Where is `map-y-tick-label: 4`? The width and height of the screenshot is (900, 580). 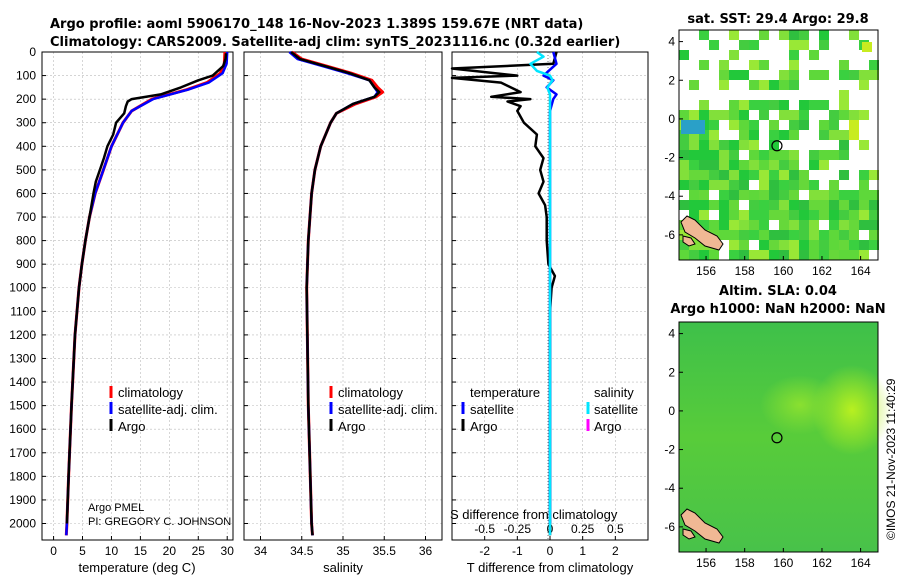
map-y-tick-label: 4 is located at coordinates (671, 42).